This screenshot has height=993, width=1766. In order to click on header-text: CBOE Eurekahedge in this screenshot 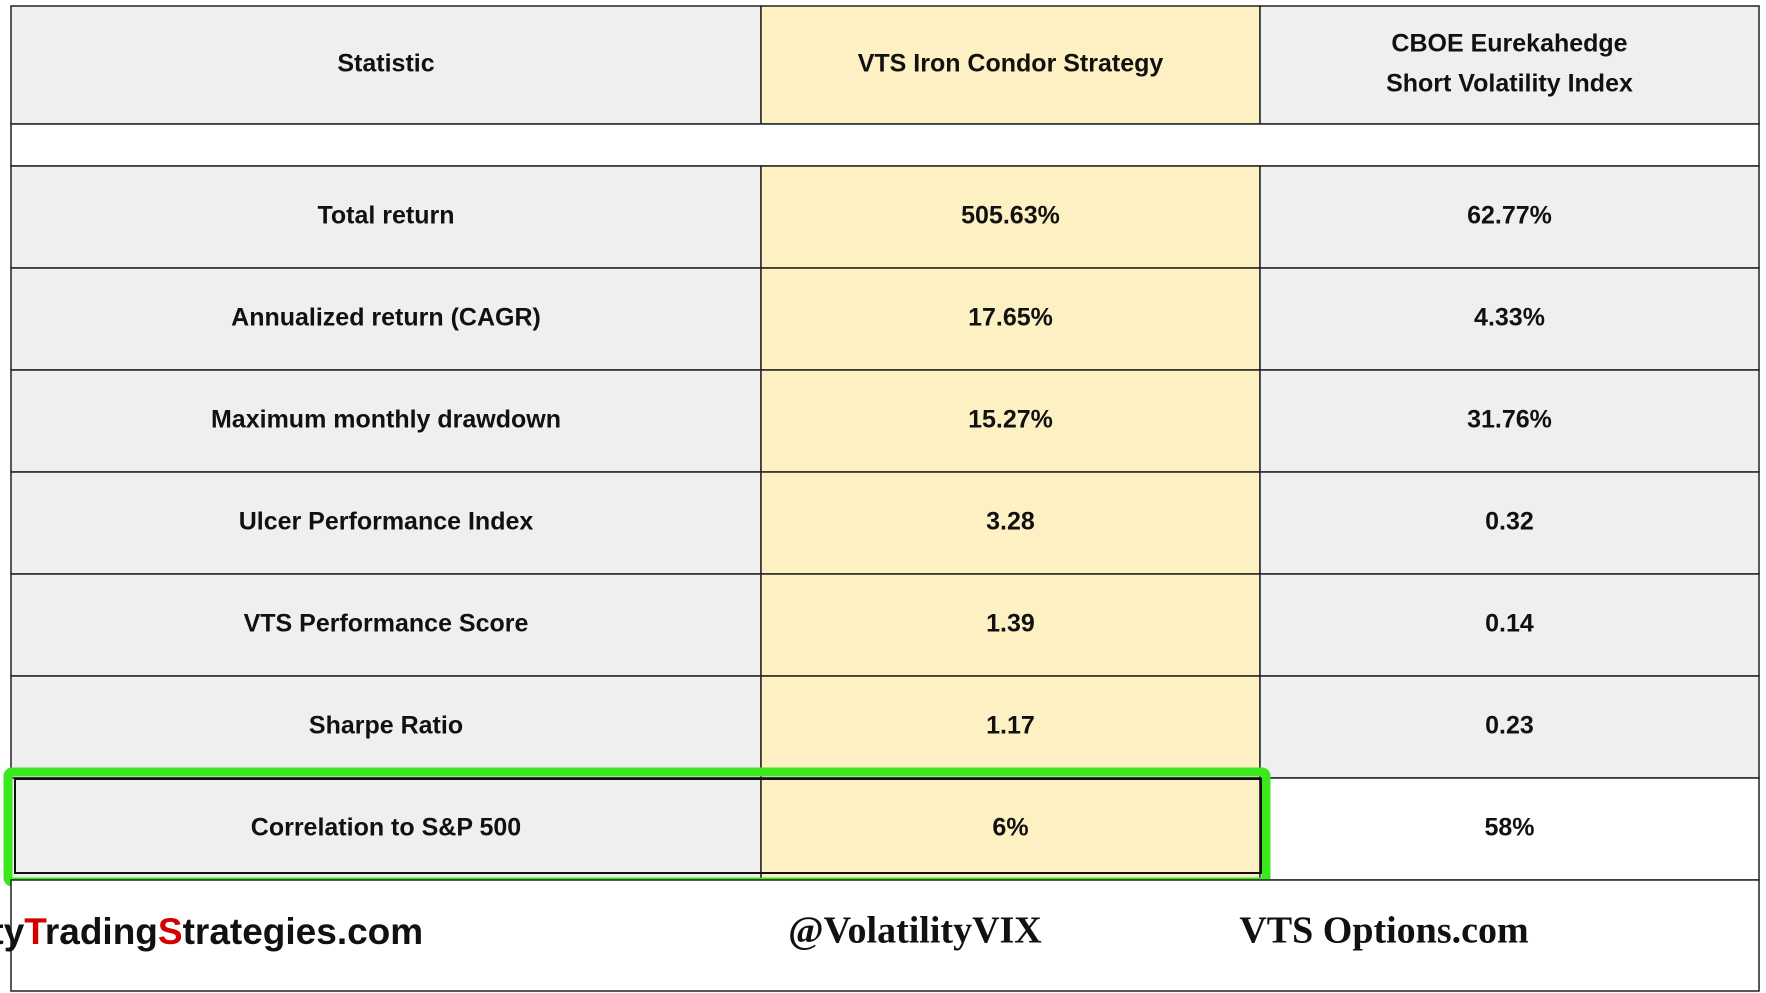, I will do `click(1509, 44)`.